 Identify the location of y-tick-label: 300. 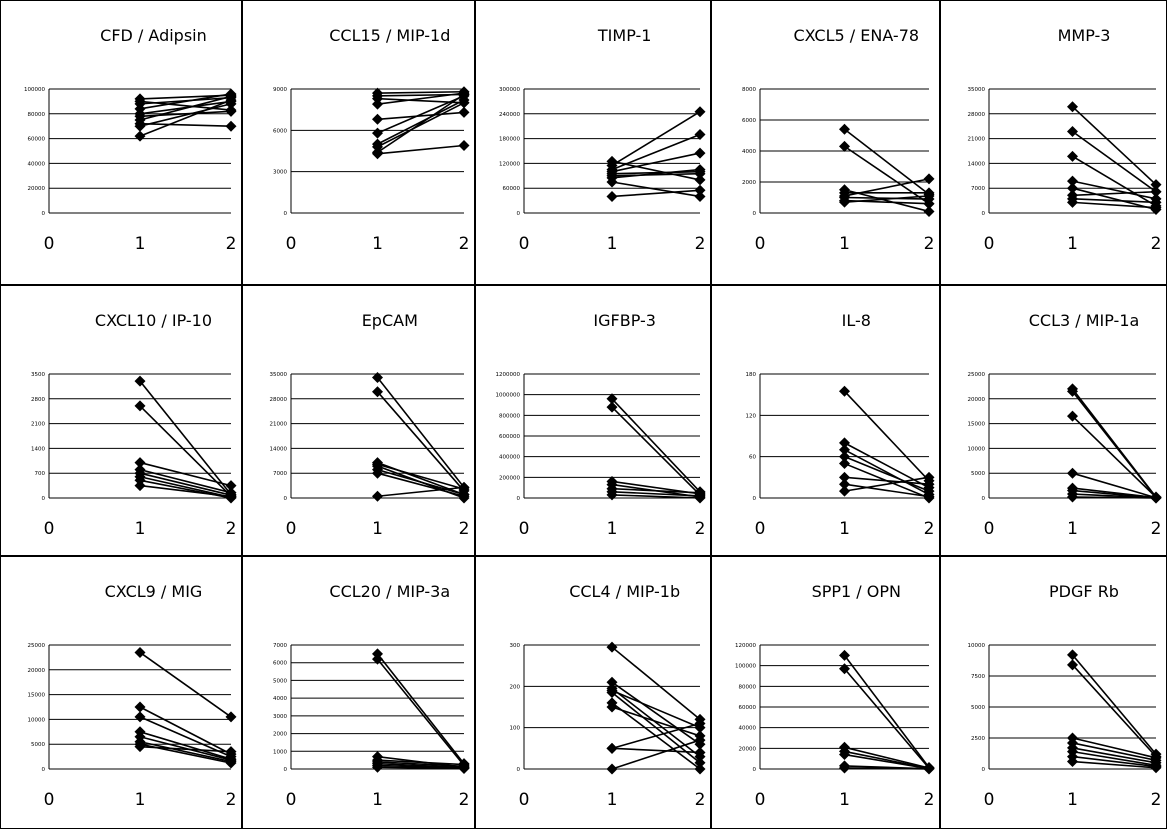
(515, 646).